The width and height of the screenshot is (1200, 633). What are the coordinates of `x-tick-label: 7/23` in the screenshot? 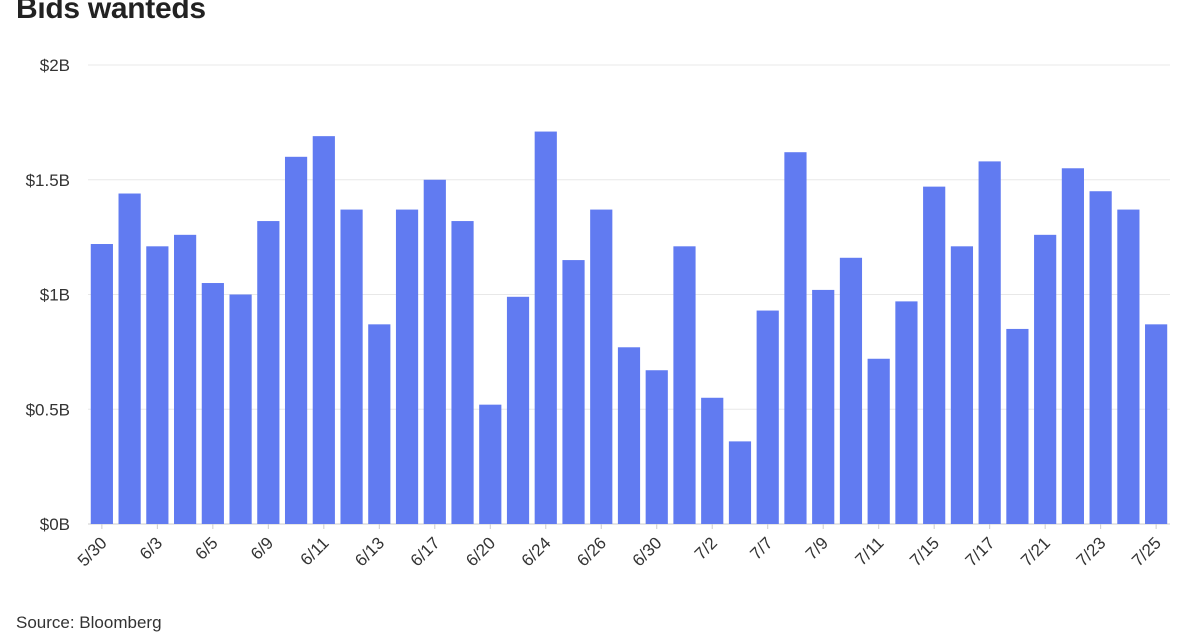 It's located at (1091, 551).